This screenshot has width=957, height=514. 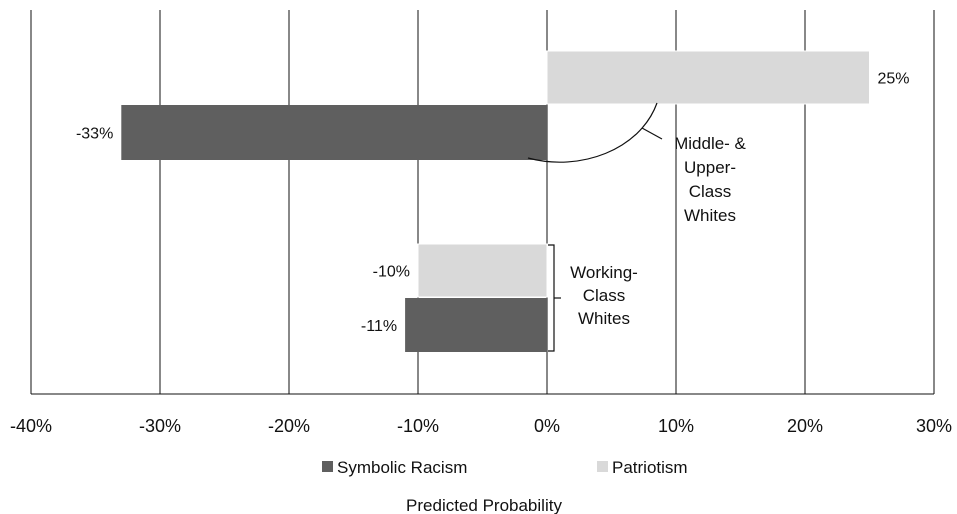 What do you see at coordinates (94, 134) in the screenshot?
I see `data-label: -33%` at bounding box center [94, 134].